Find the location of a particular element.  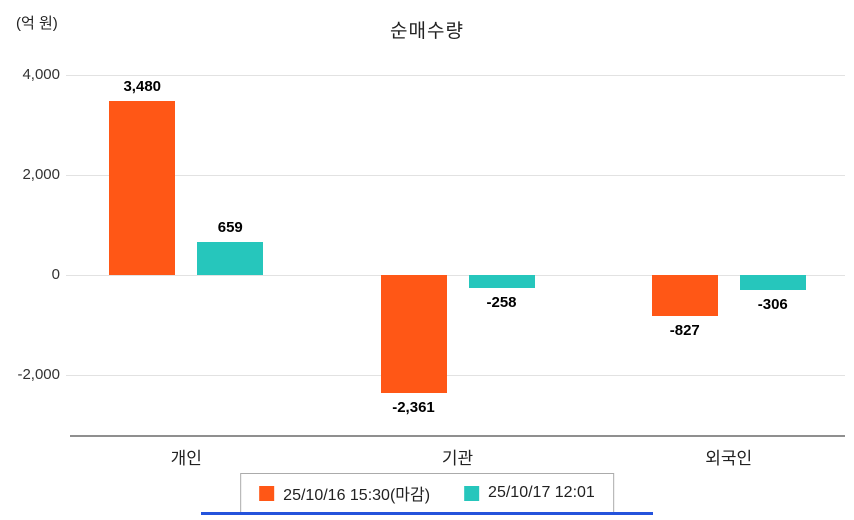

chart-title: 순매수량 is located at coordinates (427, 31).